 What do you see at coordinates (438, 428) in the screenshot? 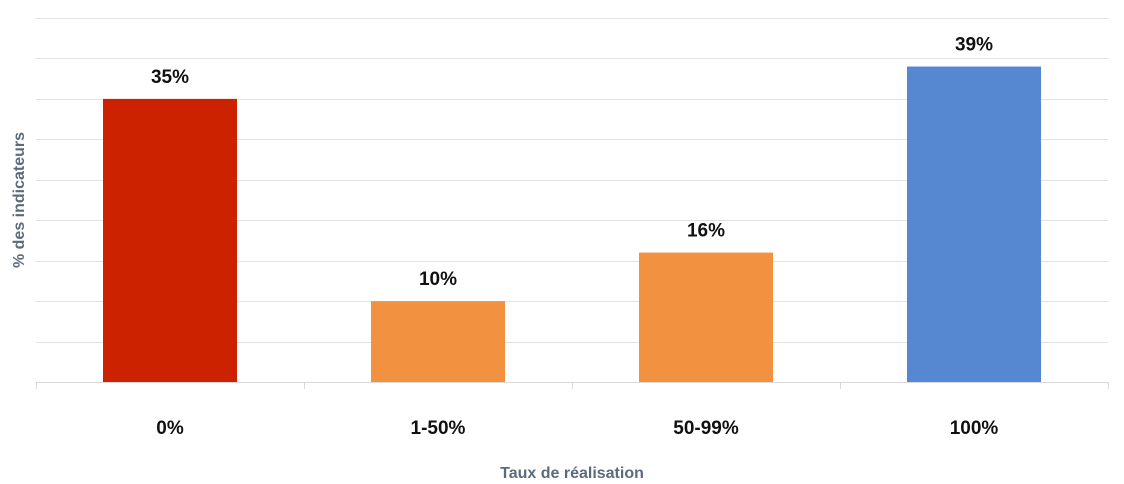
I see `x-tick-label-1: 1-50%` at bounding box center [438, 428].